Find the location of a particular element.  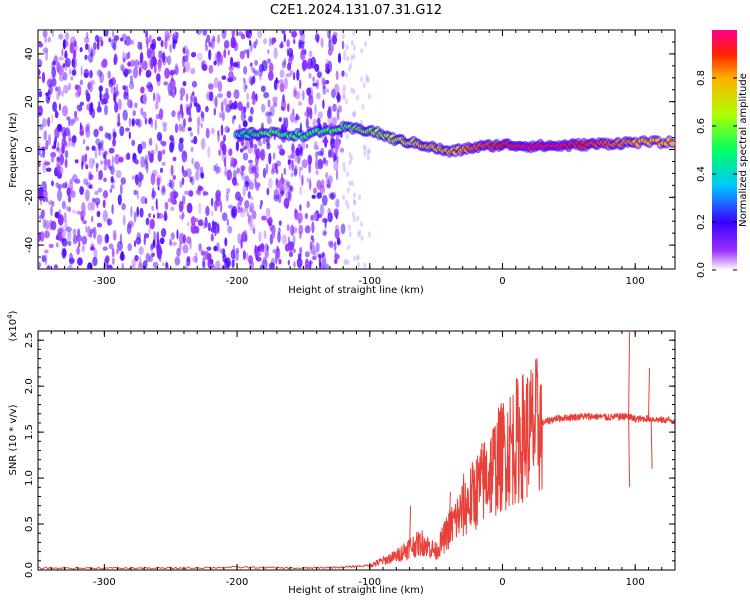

tick-label: 0.6 is located at coordinates (701, 126).